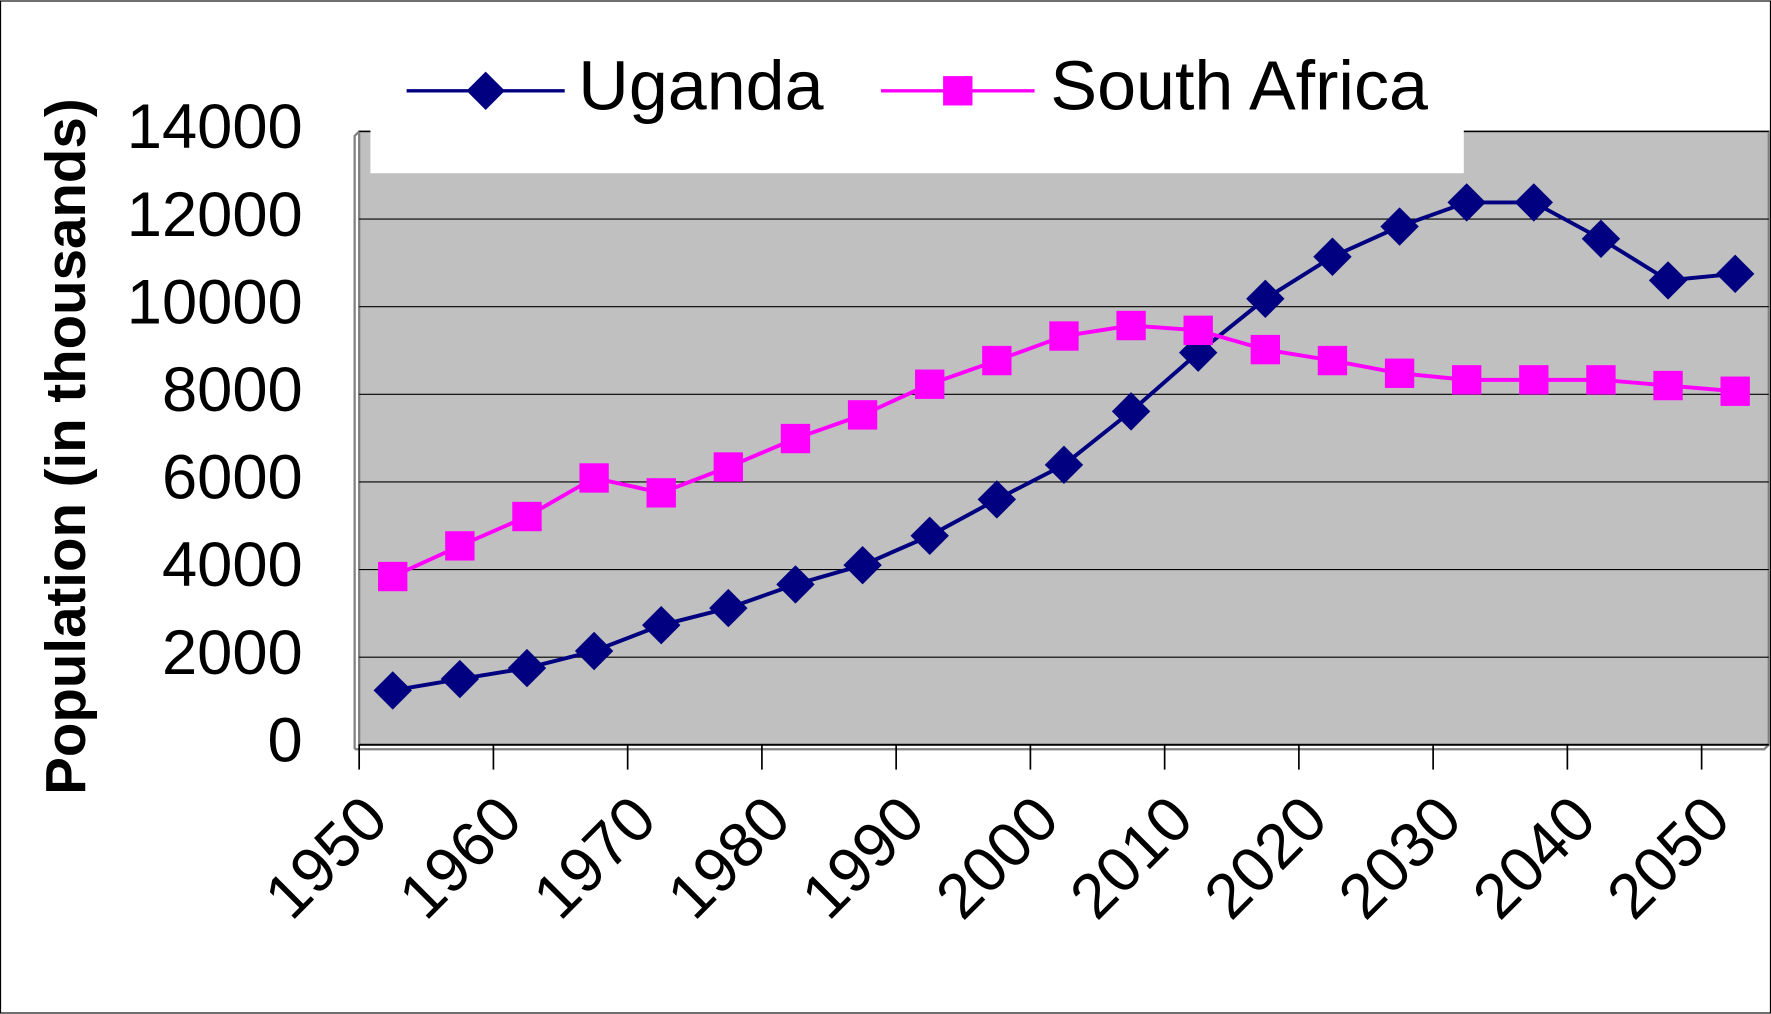  Describe the element at coordinates (215, 215) in the screenshot. I see `y-tick-label: 12000` at that location.